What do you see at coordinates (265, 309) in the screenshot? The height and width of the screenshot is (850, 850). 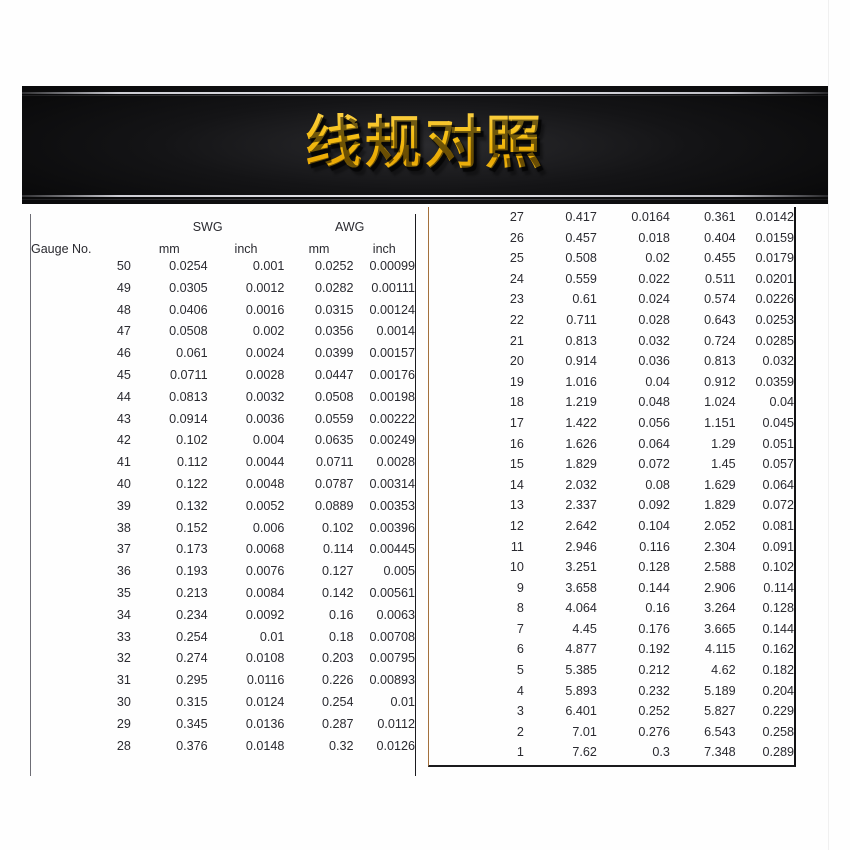 I see `cell-swg-inch: 0.0016` at bounding box center [265, 309].